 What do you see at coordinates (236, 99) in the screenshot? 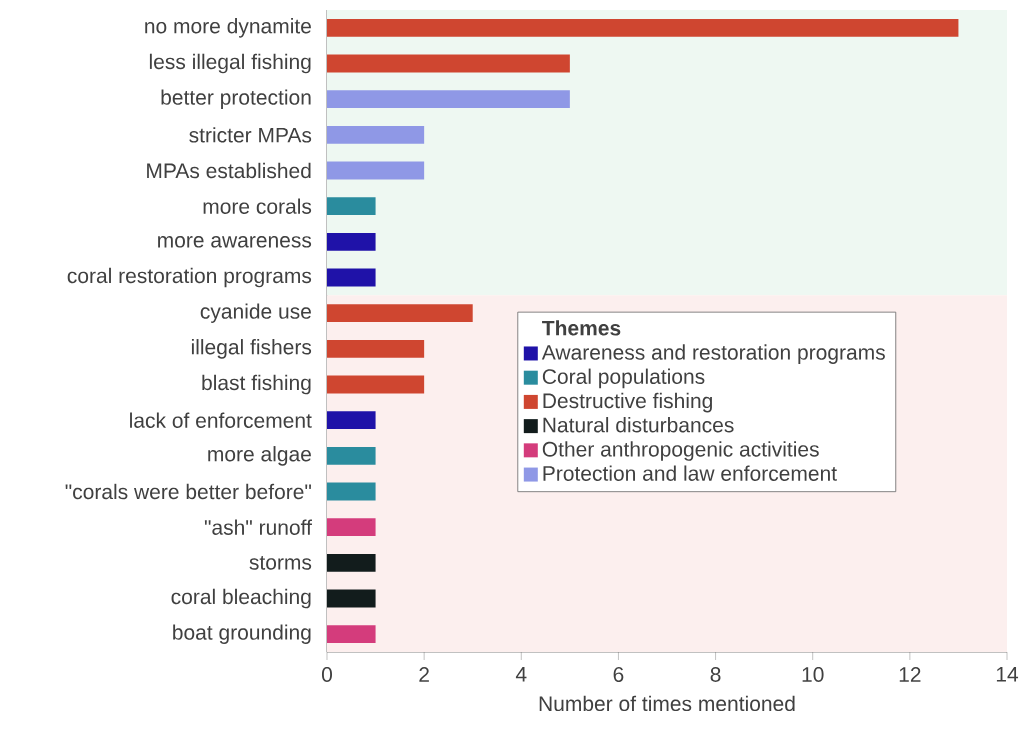
I see `y-tick-label: better protection` at bounding box center [236, 99].